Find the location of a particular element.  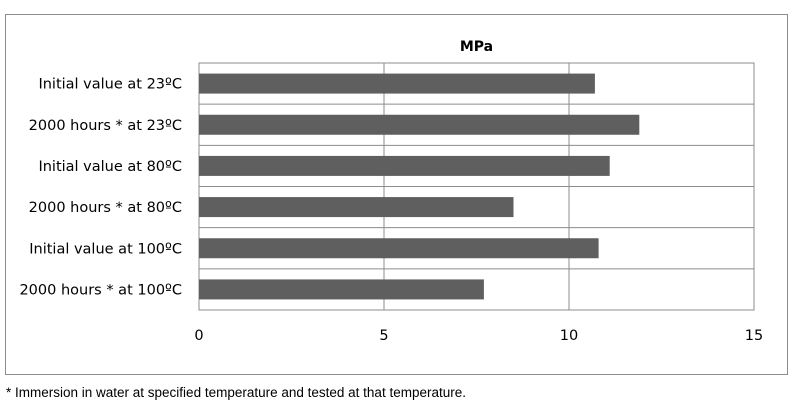

category-label: Initial value at 80ºC is located at coordinates (110, 167).